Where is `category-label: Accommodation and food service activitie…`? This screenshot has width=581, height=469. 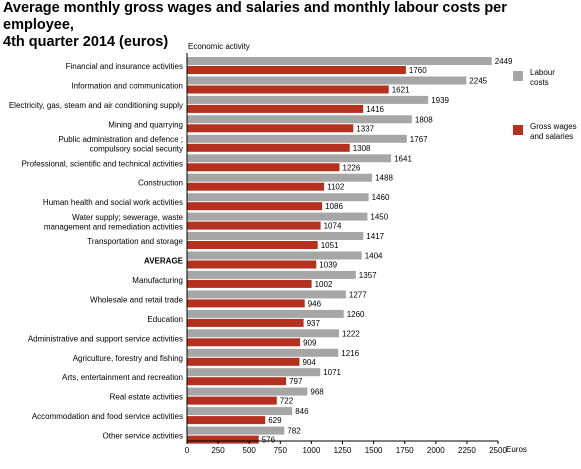
category-label: Accommodation and food service activitie… is located at coordinates (107, 416).